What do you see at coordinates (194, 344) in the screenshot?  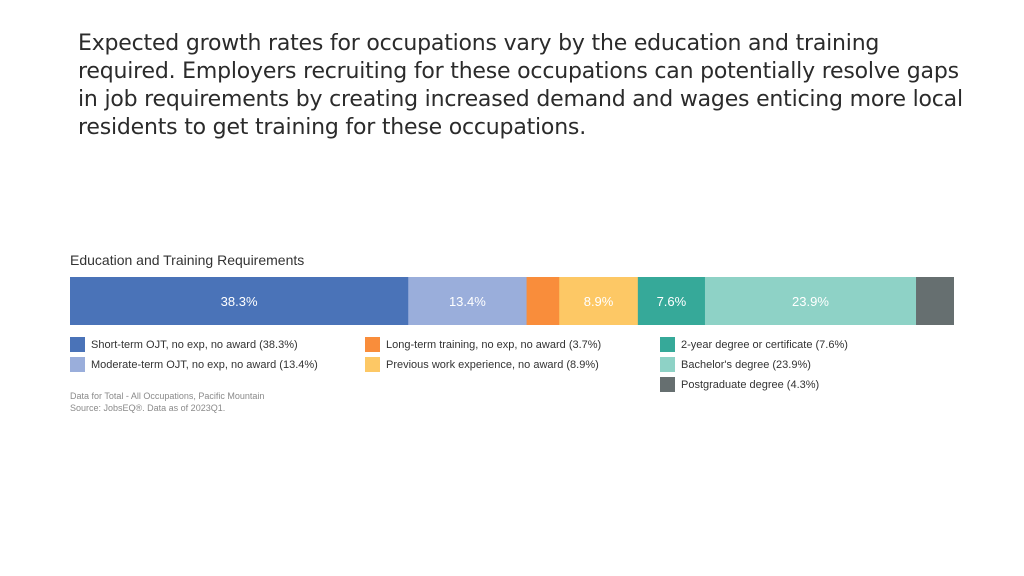 I see `legend-label: Short-term OJT, no exp, no award (38.3%)` at bounding box center [194, 344].